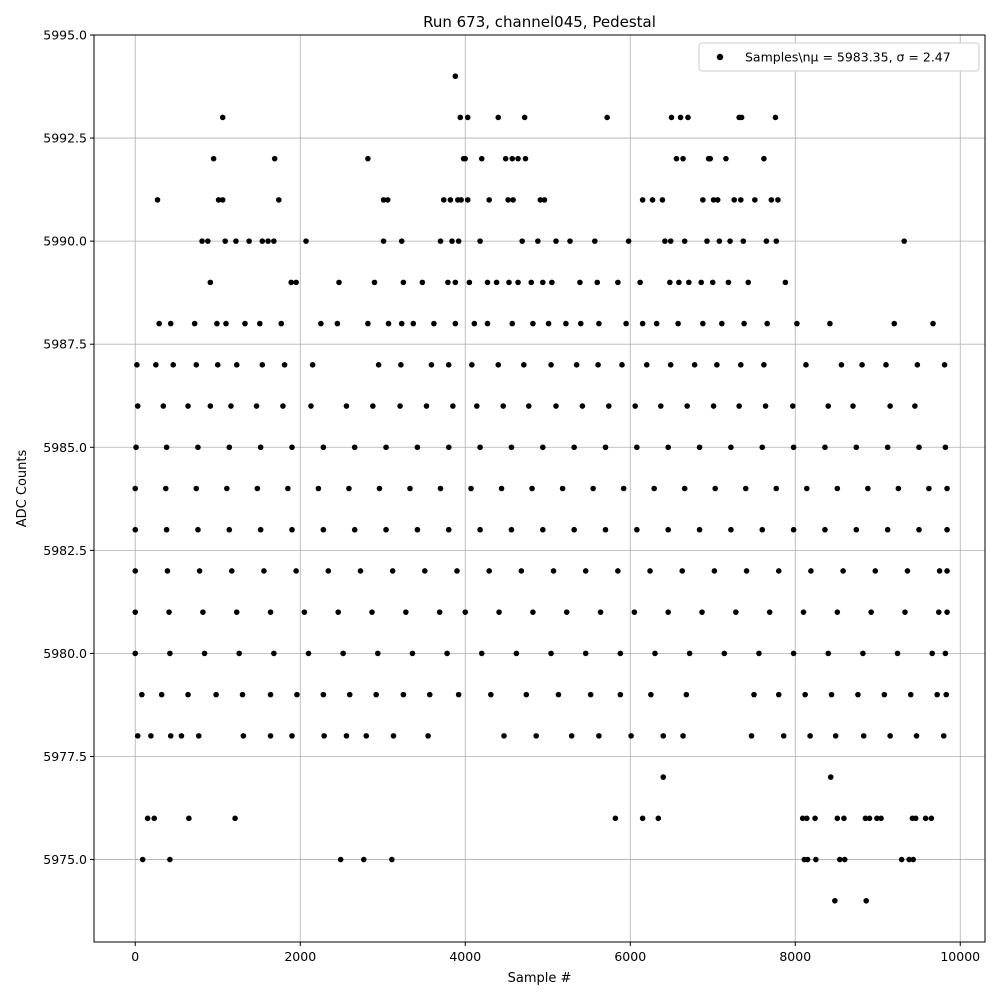 This screenshot has width=1000, height=1000. What do you see at coordinates (795, 956) in the screenshot?
I see `x-tick-label: 8000` at bounding box center [795, 956].